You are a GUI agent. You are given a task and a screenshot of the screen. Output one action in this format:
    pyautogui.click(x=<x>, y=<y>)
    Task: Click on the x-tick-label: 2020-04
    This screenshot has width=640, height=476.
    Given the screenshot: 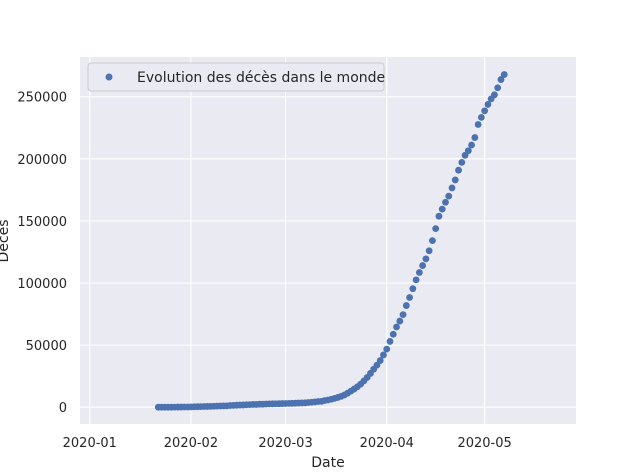 What is the action you would take?
    pyautogui.click(x=387, y=443)
    